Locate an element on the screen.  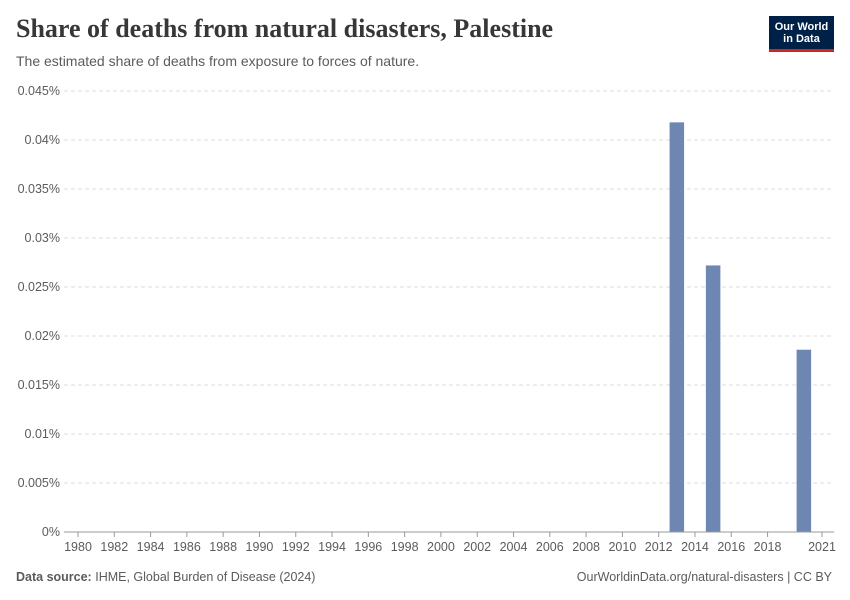
bar-2013 is located at coordinates (677, 327).